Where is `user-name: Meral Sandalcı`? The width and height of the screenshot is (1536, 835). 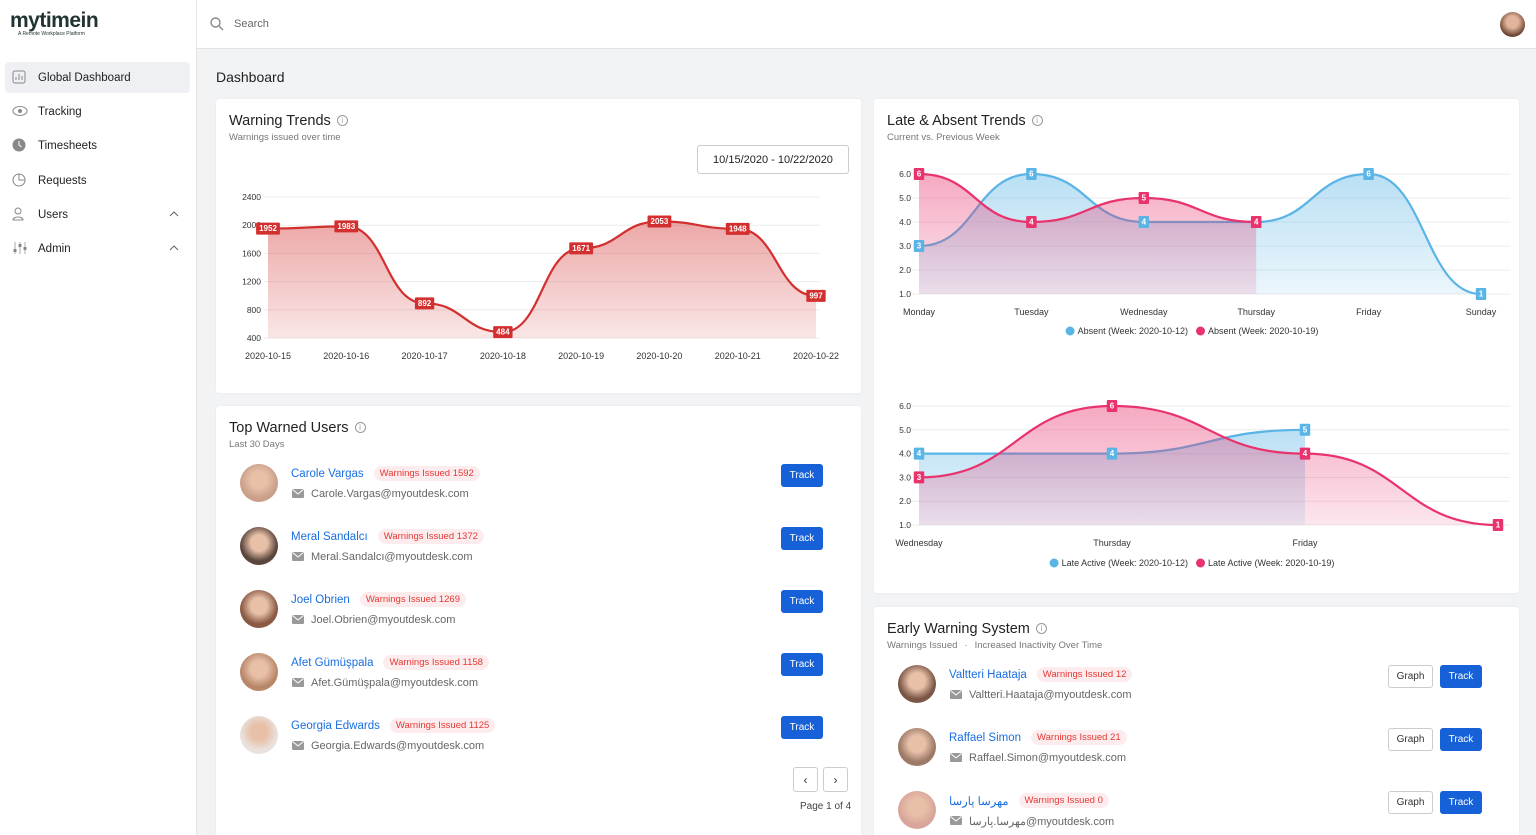 user-name: Meral Sandalcı is located at coordinates (329, 536).